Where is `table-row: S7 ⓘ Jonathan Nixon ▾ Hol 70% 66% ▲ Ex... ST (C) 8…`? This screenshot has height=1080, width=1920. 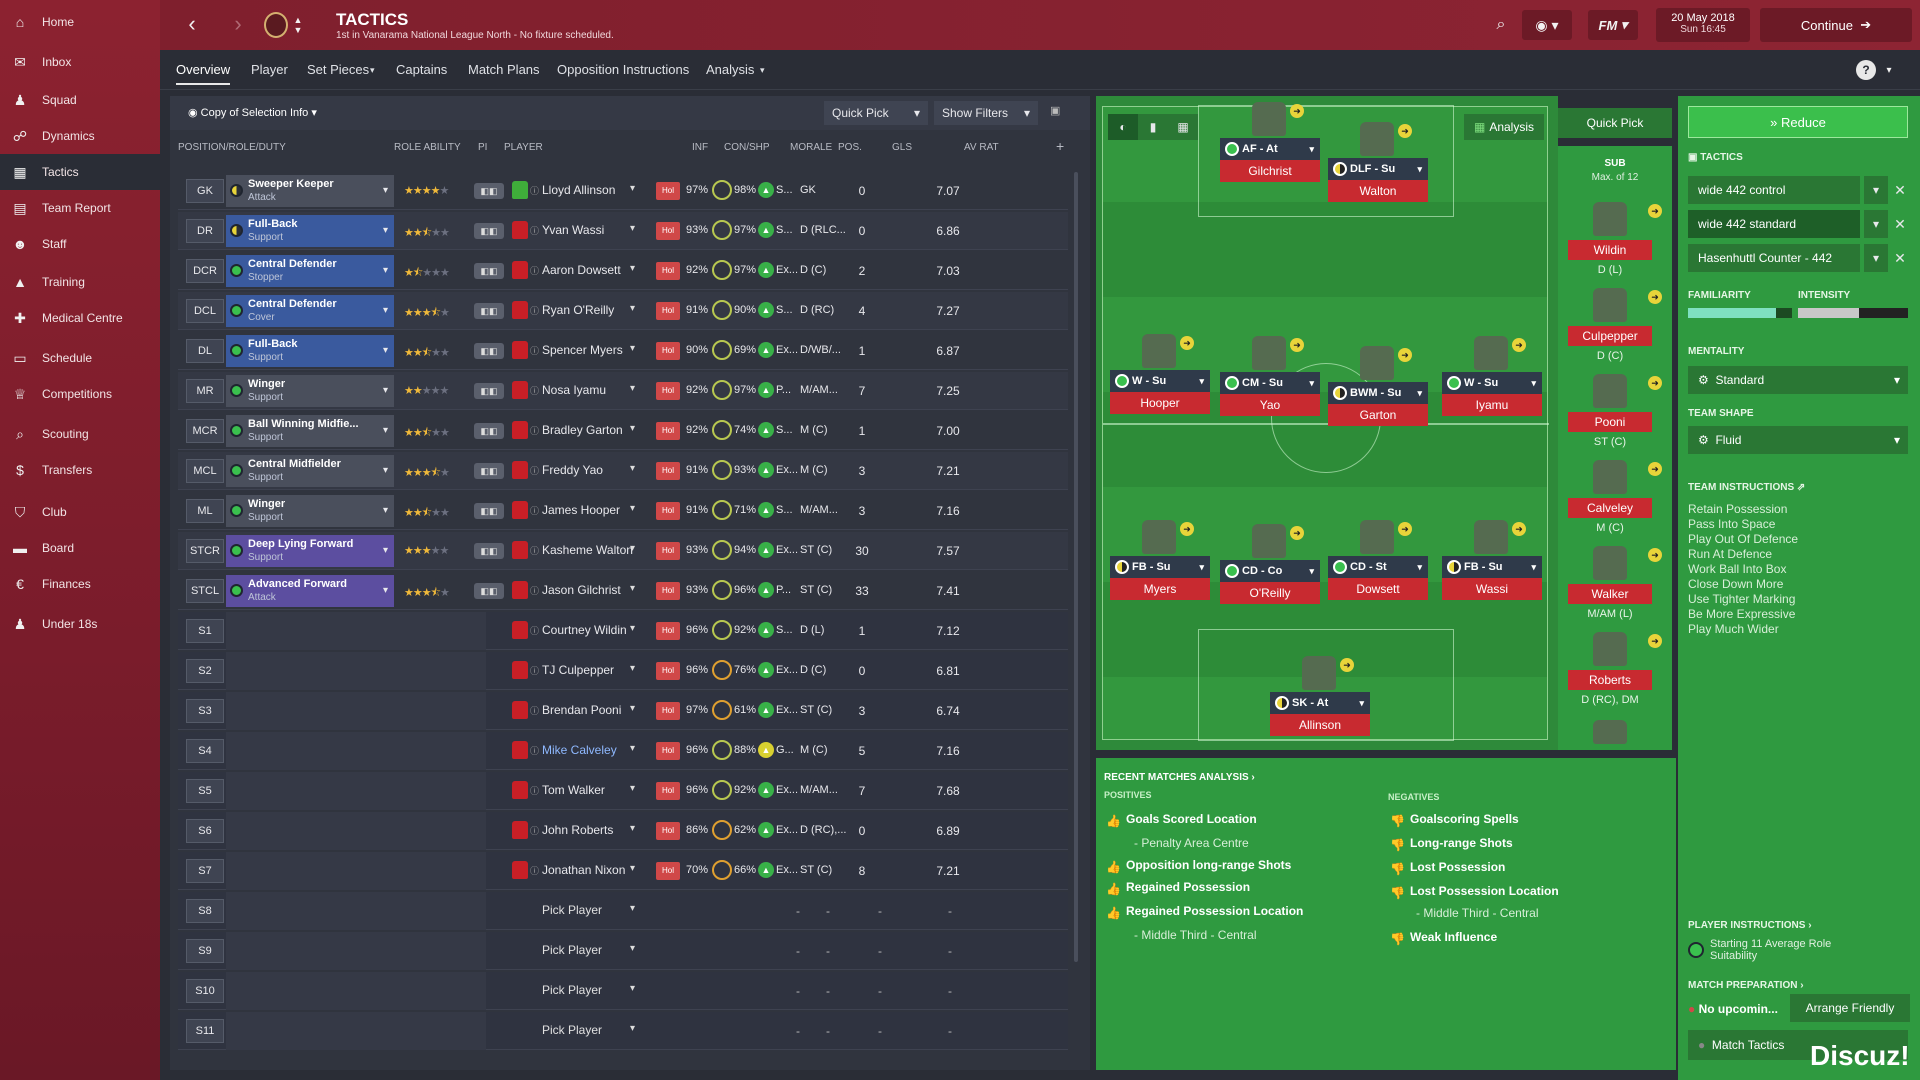 table-row: S7 ⓘ Jonathan Nixon ▾ Hol 70% 66% ▲ Ex... ST (C) 8… is located at coordinates (623, 871).